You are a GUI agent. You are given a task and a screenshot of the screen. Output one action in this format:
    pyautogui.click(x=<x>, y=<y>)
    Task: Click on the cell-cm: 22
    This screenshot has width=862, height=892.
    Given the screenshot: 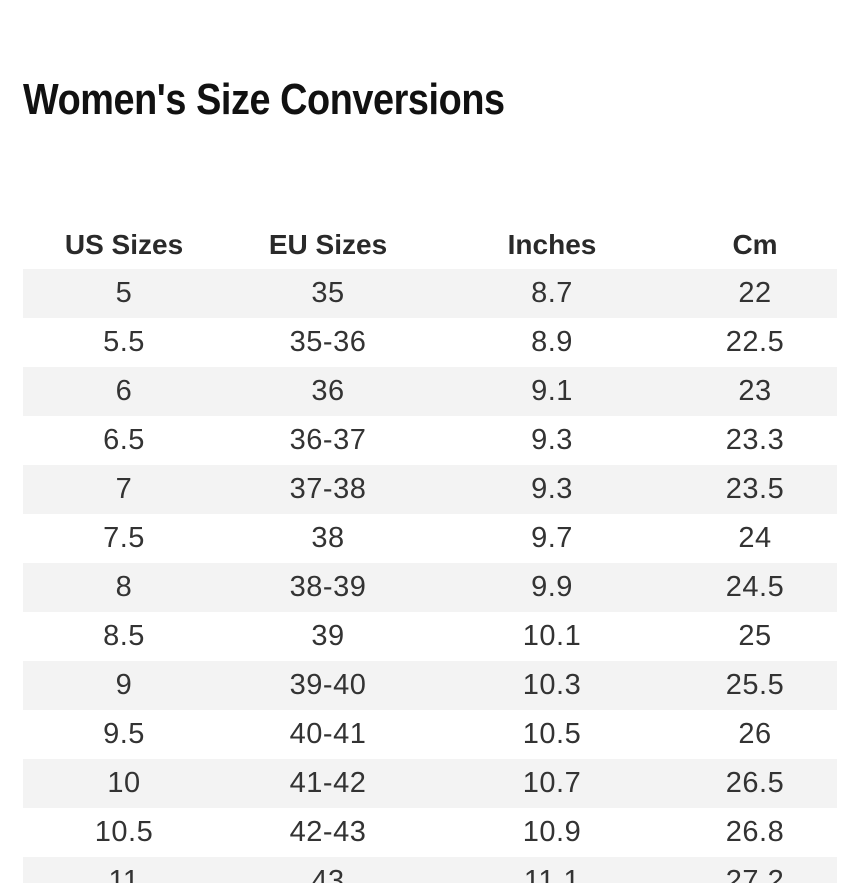 What is the action you would take?
    pyautogui.click(x=755, y=293)
    